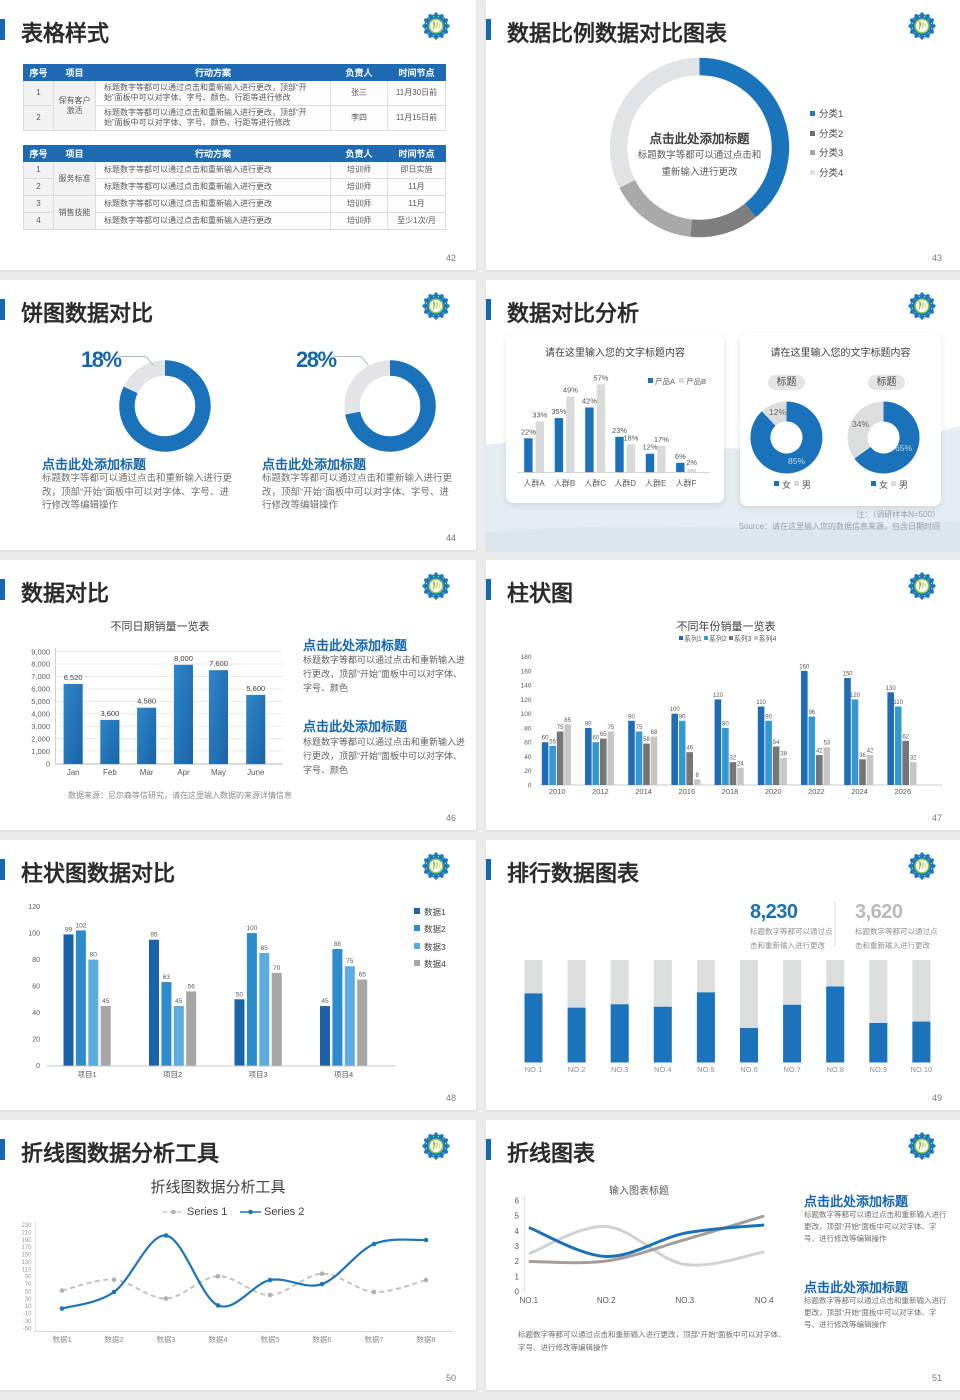 This screenshot has height=1400, width=960. I want to click on svg-text: 230, so click(26, 1226).